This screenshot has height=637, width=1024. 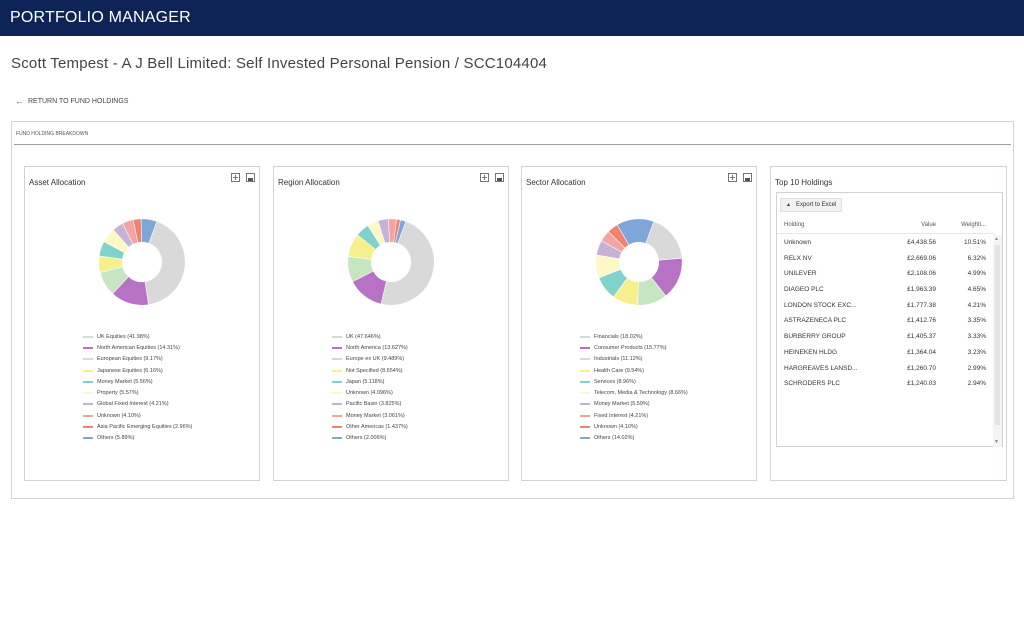 I want to click on legend-item: Japan (5.118%), so click(x=370, y=381).